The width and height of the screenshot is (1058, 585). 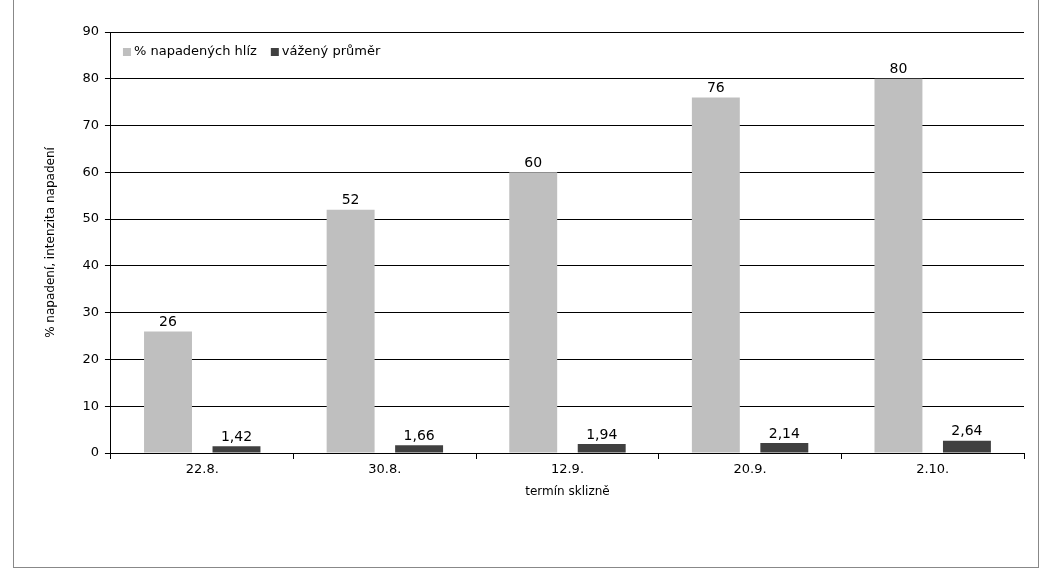 I want to click on y-tick-label: 70, so click(x=90, y=124).